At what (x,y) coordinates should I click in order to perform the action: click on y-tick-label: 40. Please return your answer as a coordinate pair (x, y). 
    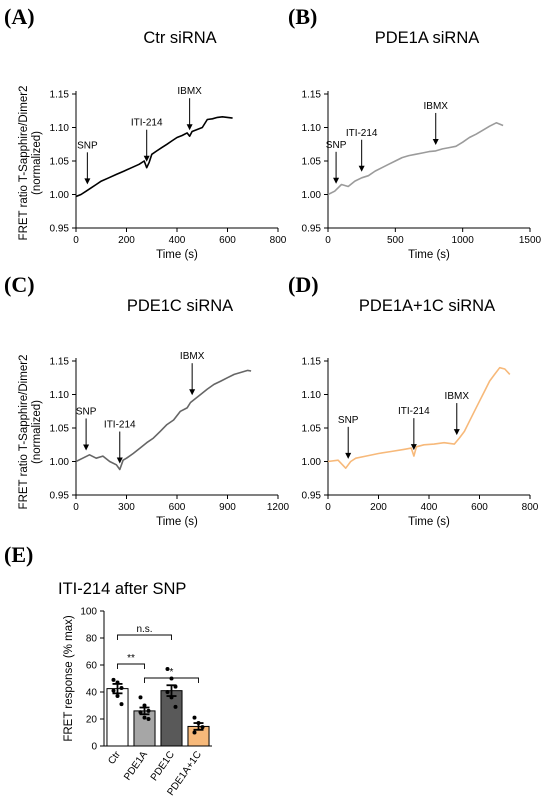
    Looking at the image, I should click on (92, 693).